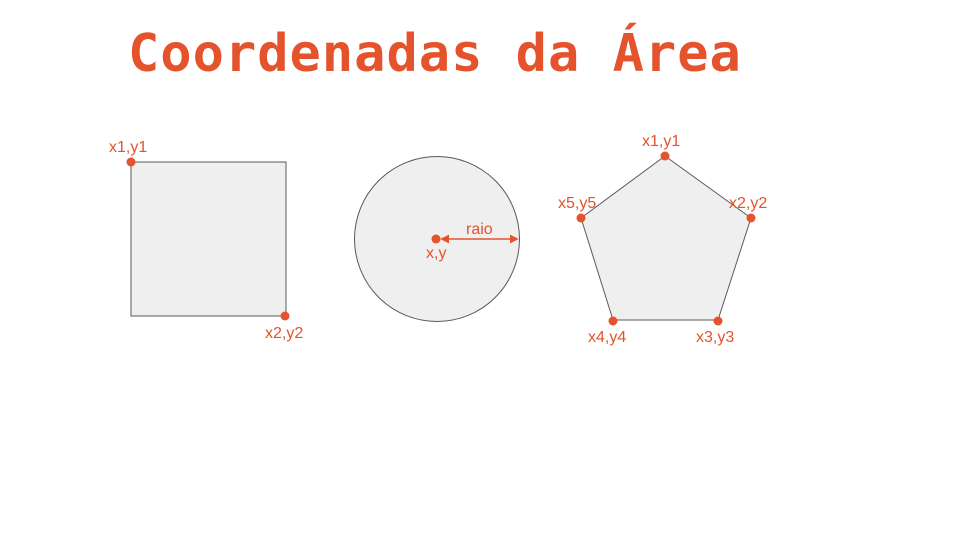 This screenshot has width=960, height=540. Describe the element at coordinates (715, 337) in the screenshot. I see `polygon-vertex-3-label: x3,y3` at that location.